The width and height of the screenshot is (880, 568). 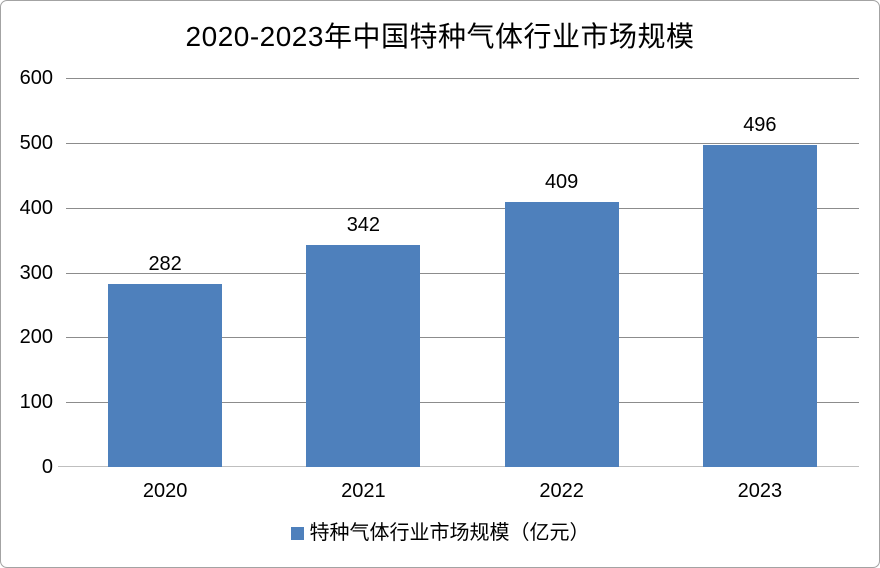 I want to click on y-tick-label: 0, so click(x=47, y=467).